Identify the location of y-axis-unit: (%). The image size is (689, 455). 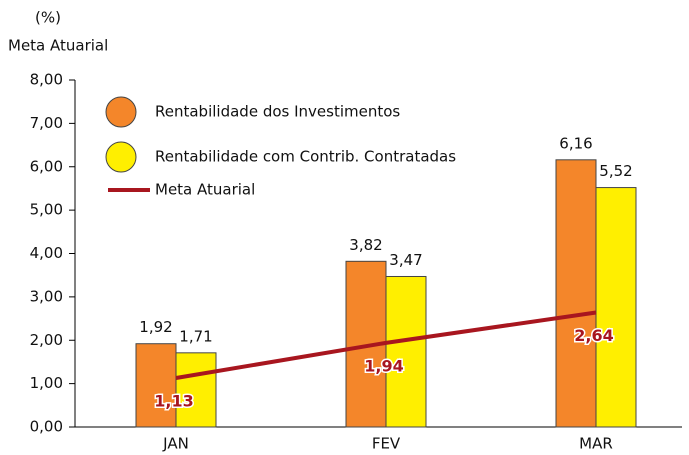
(48, 18).